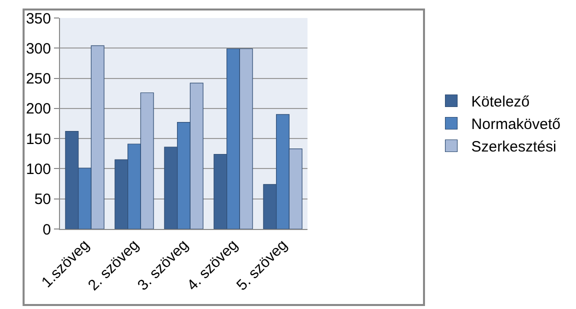 Image resolution: width=576 pixels, height=309 pixels. I want to click on legend-label: Normakövető, so click(515, 125).